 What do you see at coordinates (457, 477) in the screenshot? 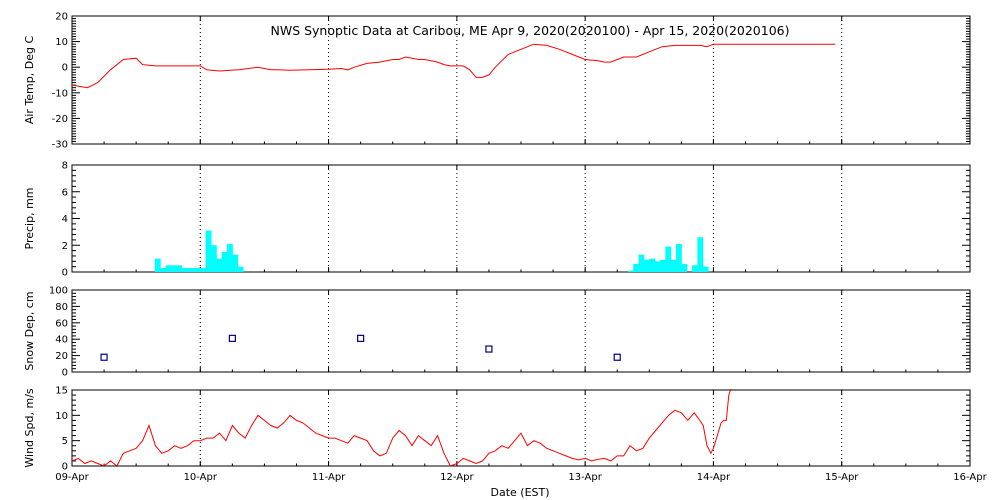
I see `x-tick-label: 12-Apr` at bounding box center [457, 477].